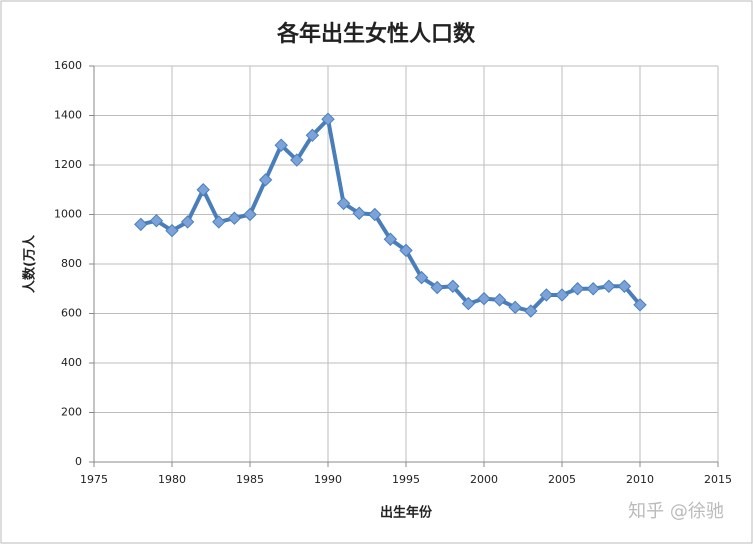 This screenshot has height=544, width=753. What do you see at coordinates (94, 479) in the screenshot?
I see `x-tick-label: 1975` at bounding box center [94, 479].